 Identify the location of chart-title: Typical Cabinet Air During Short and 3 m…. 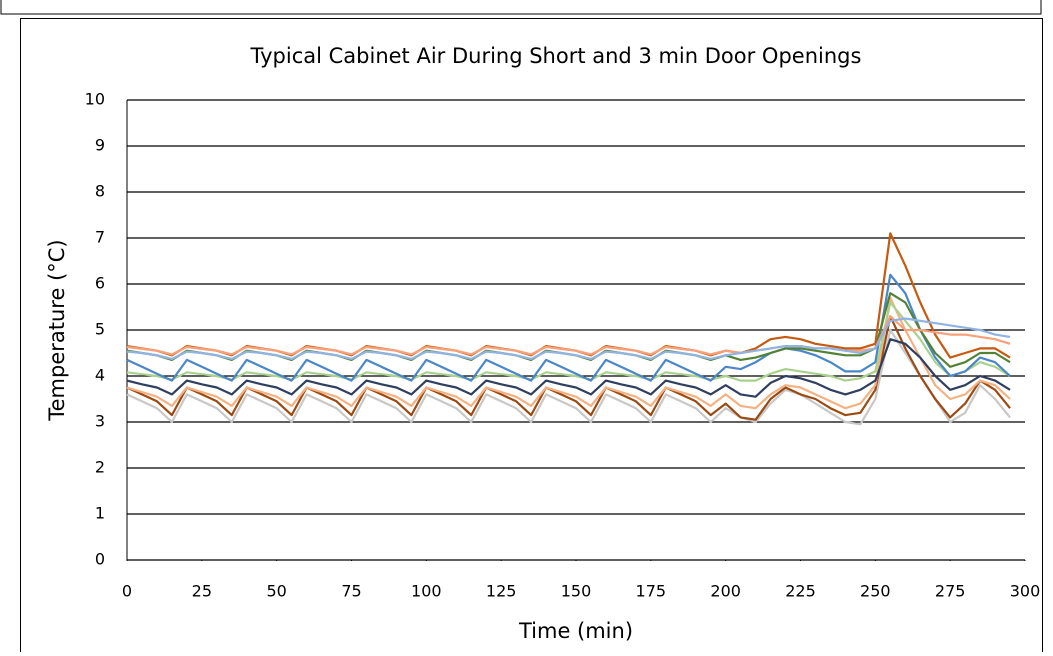
(556, 56).